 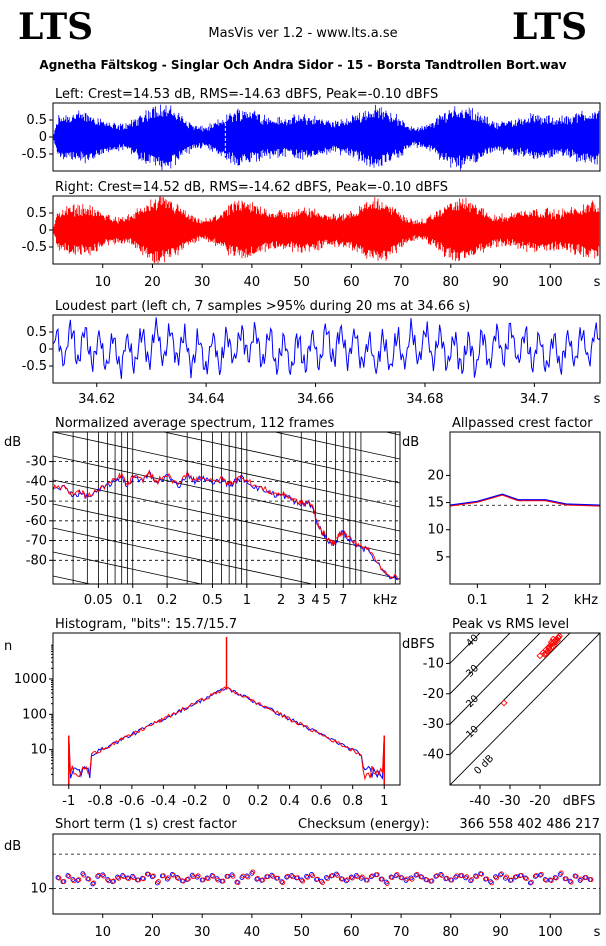 What do you see at coordinates (418, 644) in the screenshot?
I see `peak-vs-rms-ylabel: dBFS` at bounding box center [418, 644].